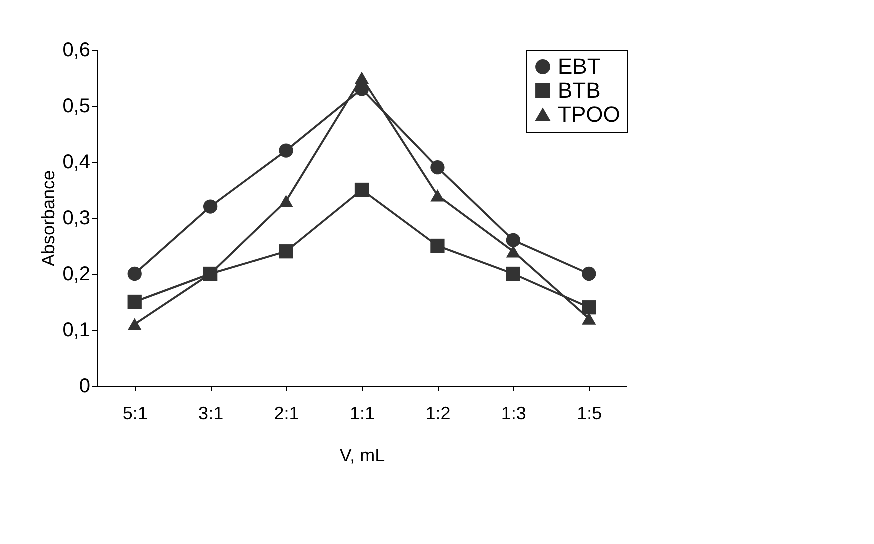 The width and height of the screenshot is (874, 544). What do you see at coordinates (287, 414) in the screenshot?
I see `x-tick-label: 2:1` at bounding box center [287, 414].